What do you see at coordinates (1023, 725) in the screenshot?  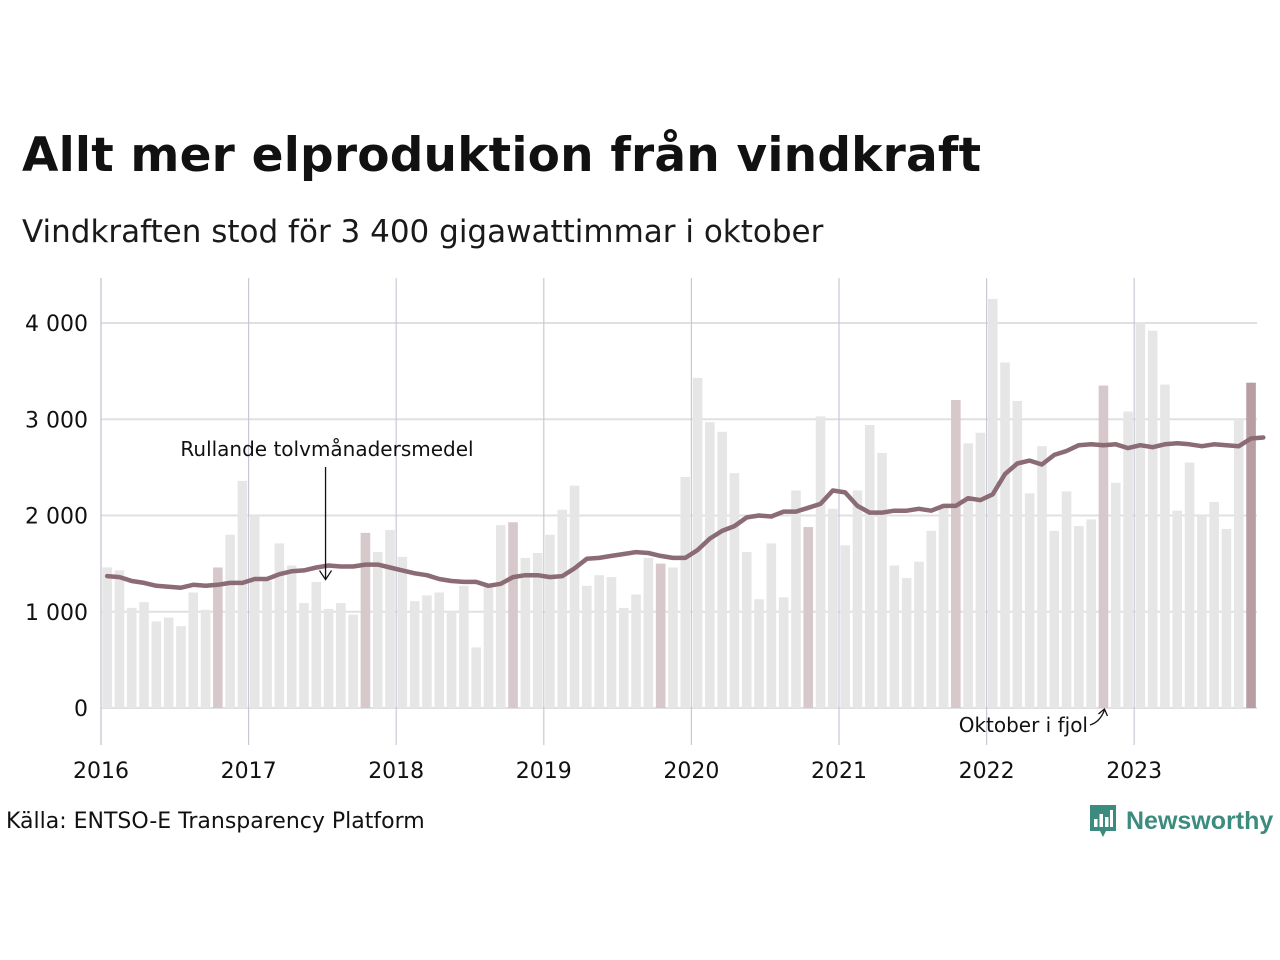 I see `annotation-last-october-label: Oktober i fjol` at bounding box center [1023, 725].